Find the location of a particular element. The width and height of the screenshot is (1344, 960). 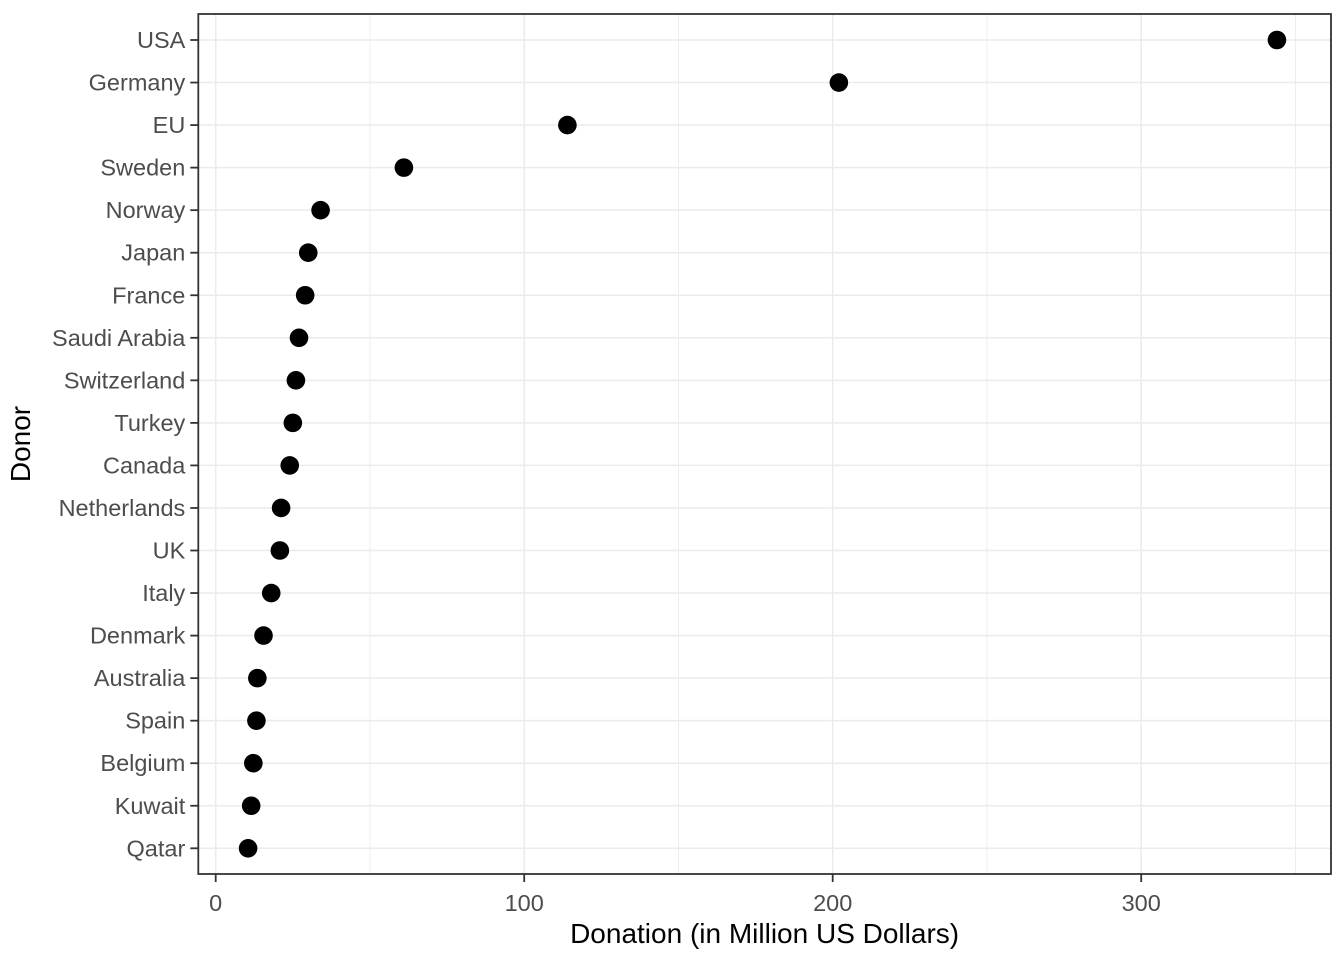

data-point-denmark is located at coordinates (263, 635).